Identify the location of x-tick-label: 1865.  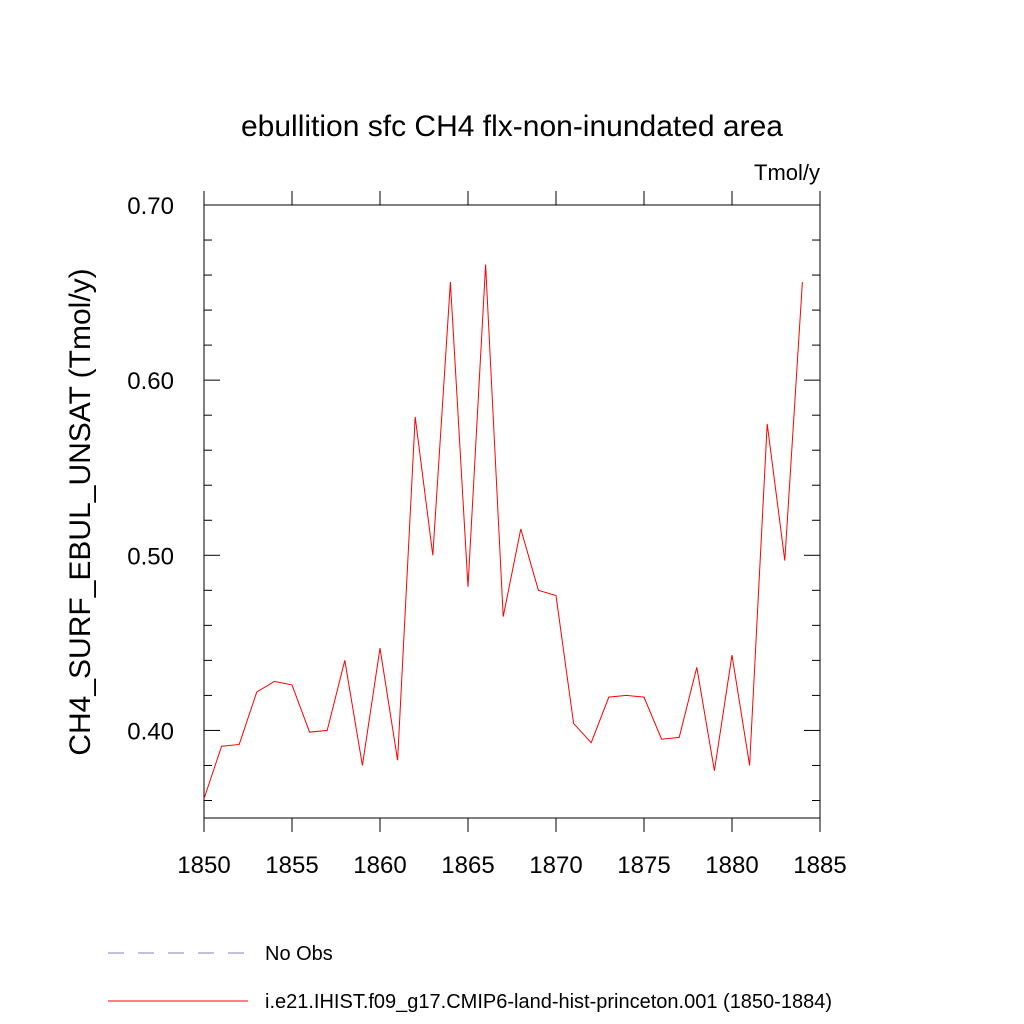
(467, 865).